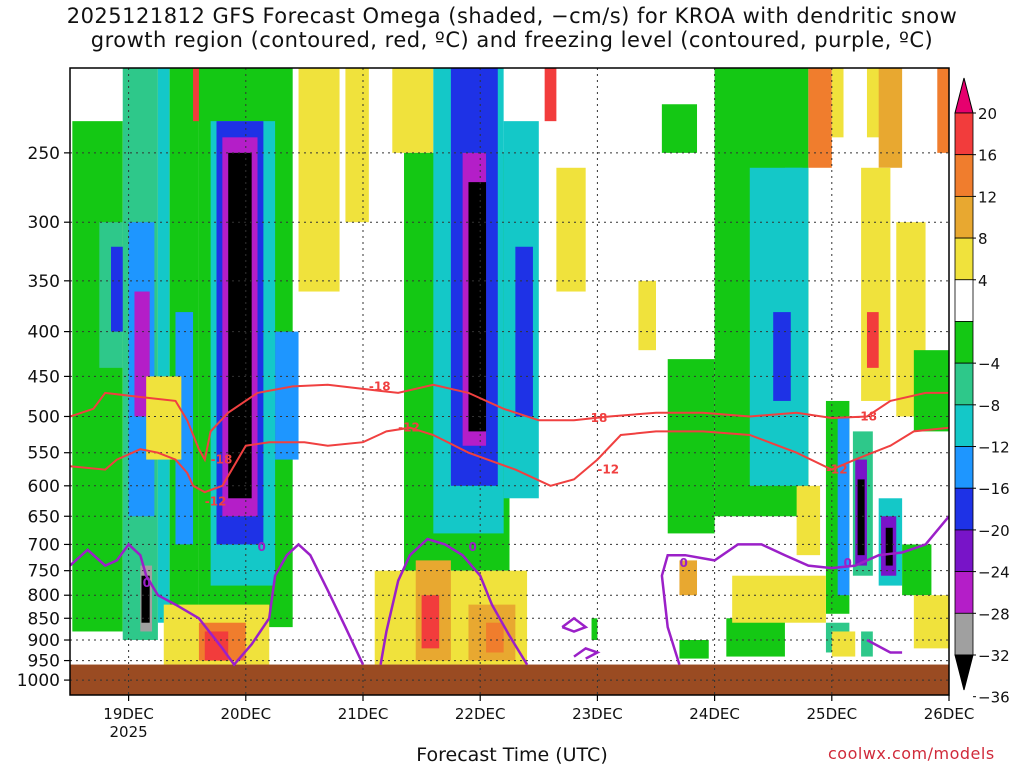  What do you see at coordinates (983, 239) in the screenshot?
I see `colorbar-label: 8` at bounding box center [983, 239].